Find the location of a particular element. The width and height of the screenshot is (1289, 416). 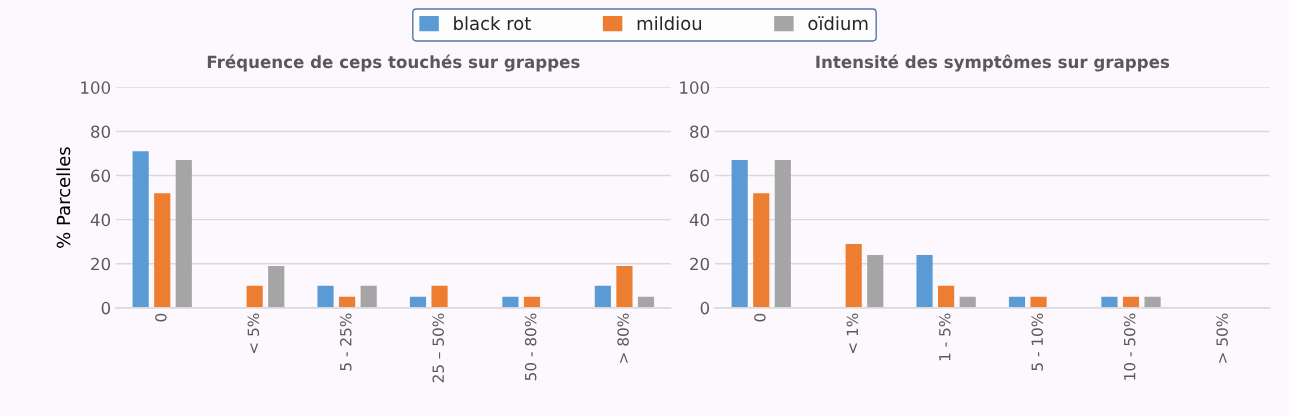

x-tick-label: > 50% is located at coordinates (1222, 338).